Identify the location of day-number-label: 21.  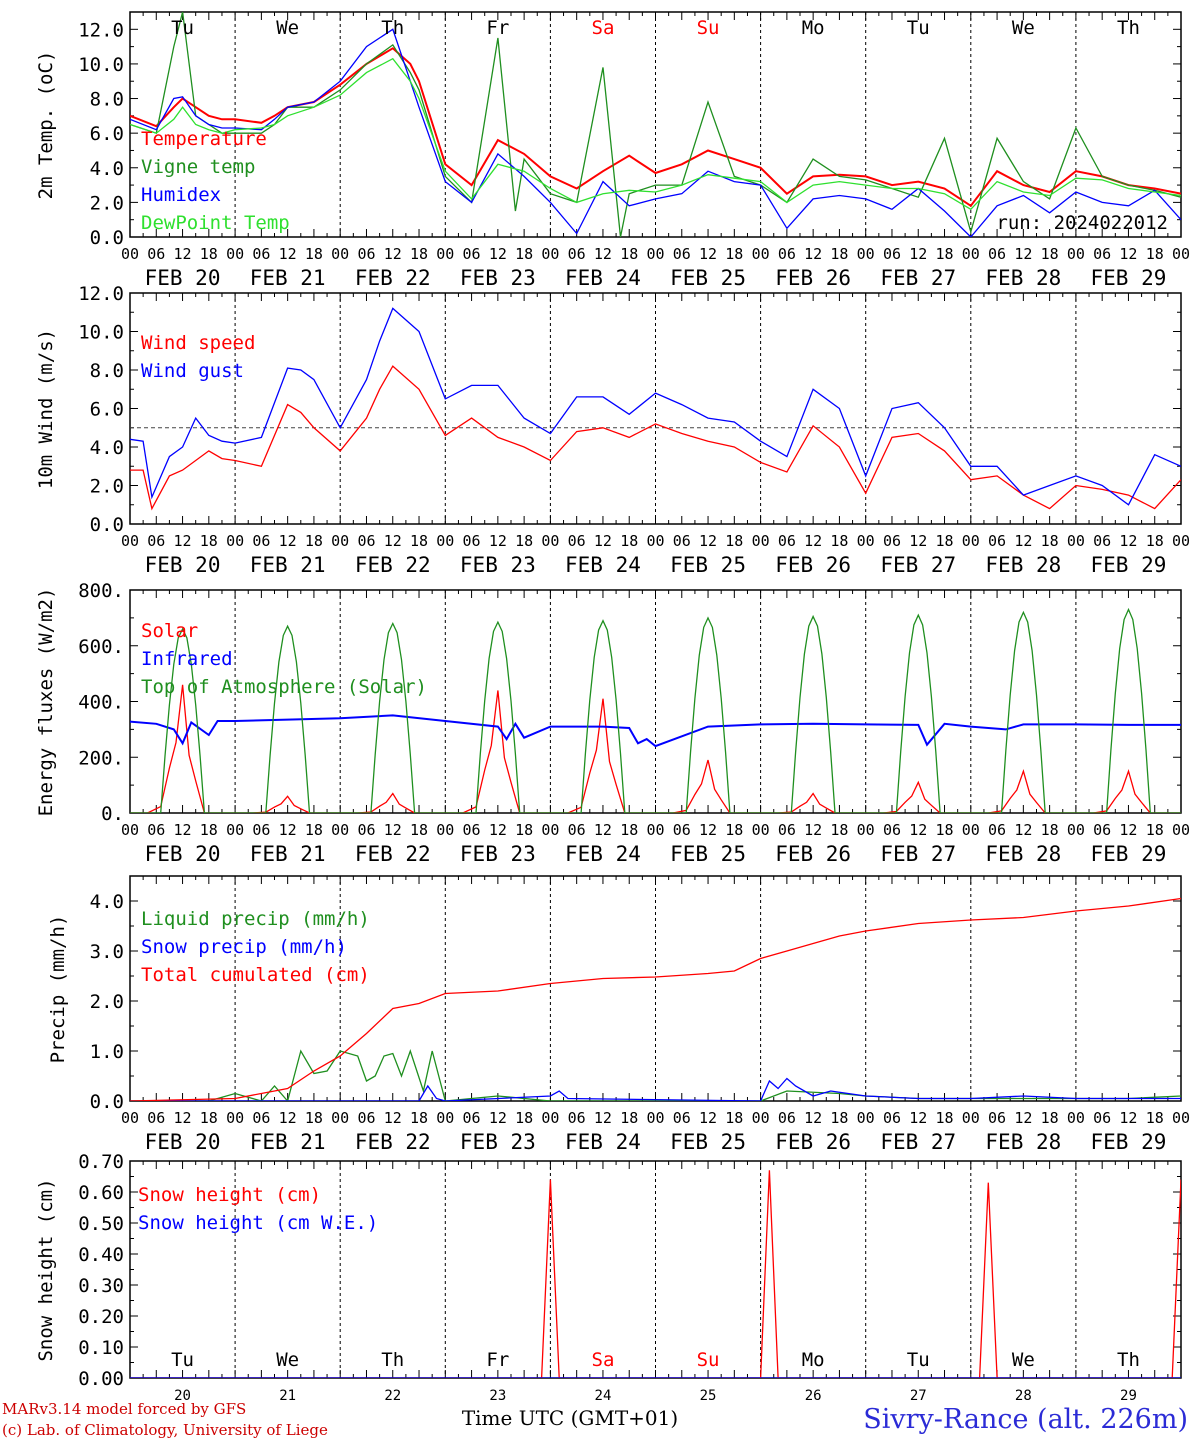
(287, 1396).